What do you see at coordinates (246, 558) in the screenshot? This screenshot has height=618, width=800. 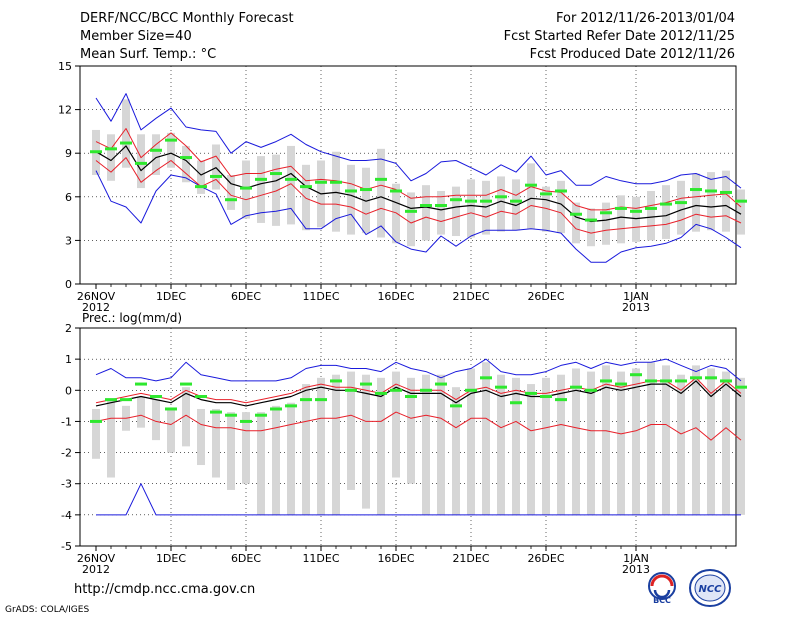 I see `prec-x-tick-label: 6DEC` at bounding box center [246, 558].